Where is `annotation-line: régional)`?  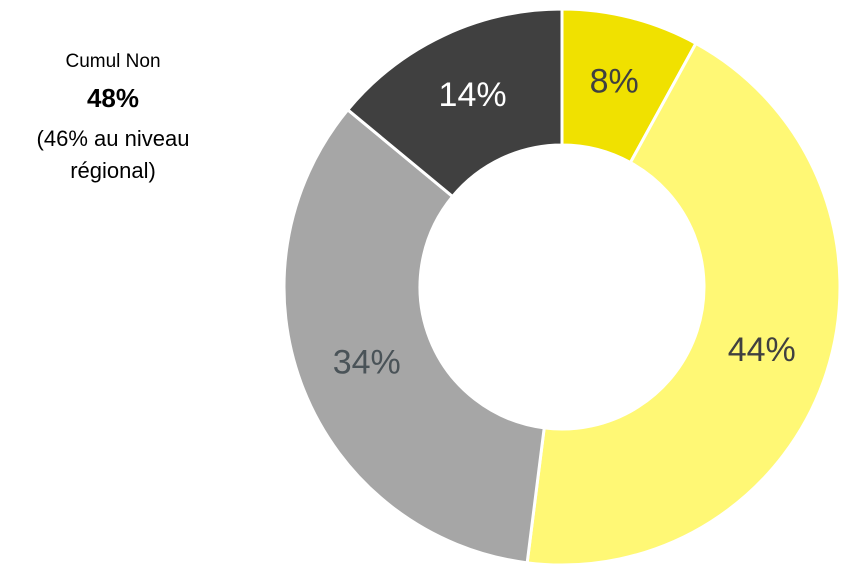 annotation-line: régional) is located at coordinates (113, 170).